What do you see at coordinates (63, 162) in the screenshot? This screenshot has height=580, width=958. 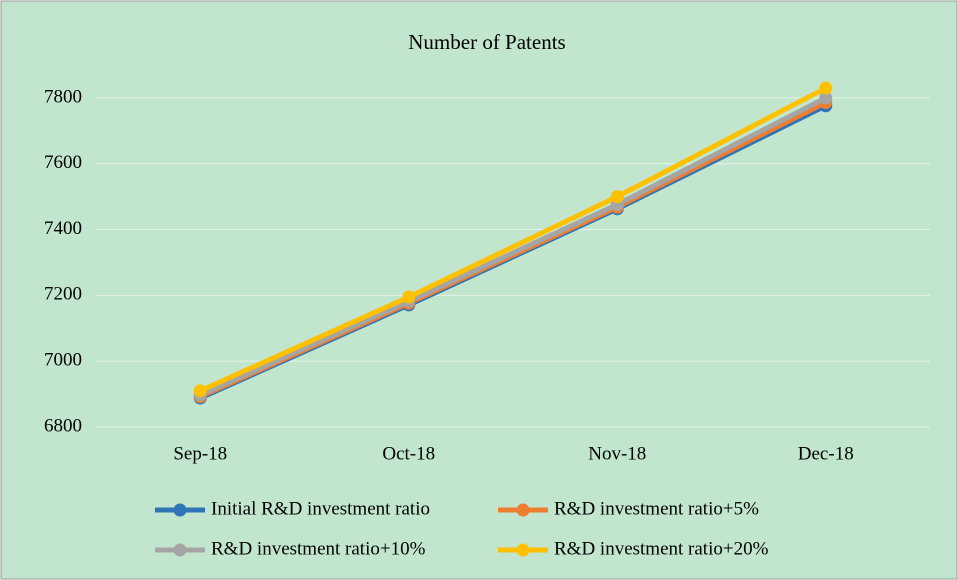 I see `y-tick-label: 7600` at bounding box center [63, 162].